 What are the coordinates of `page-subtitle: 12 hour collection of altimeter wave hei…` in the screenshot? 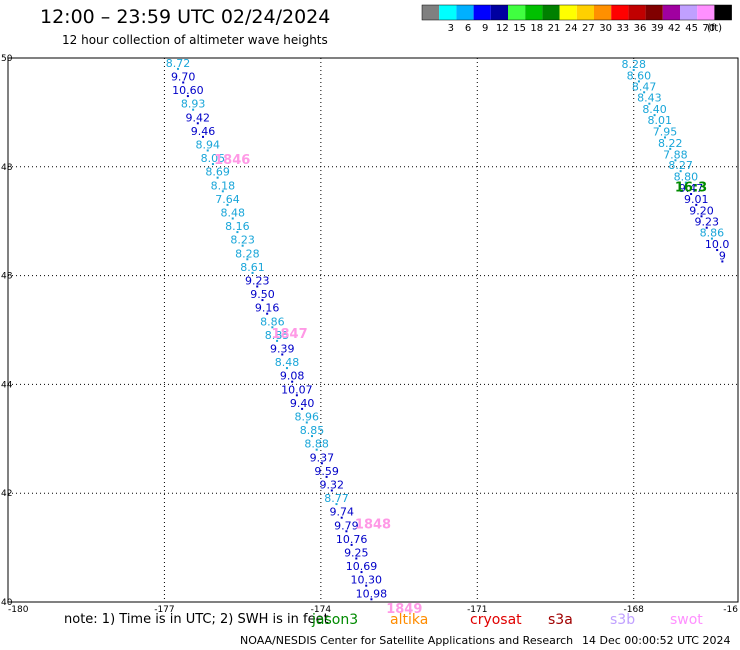 It's located at (195, 40).